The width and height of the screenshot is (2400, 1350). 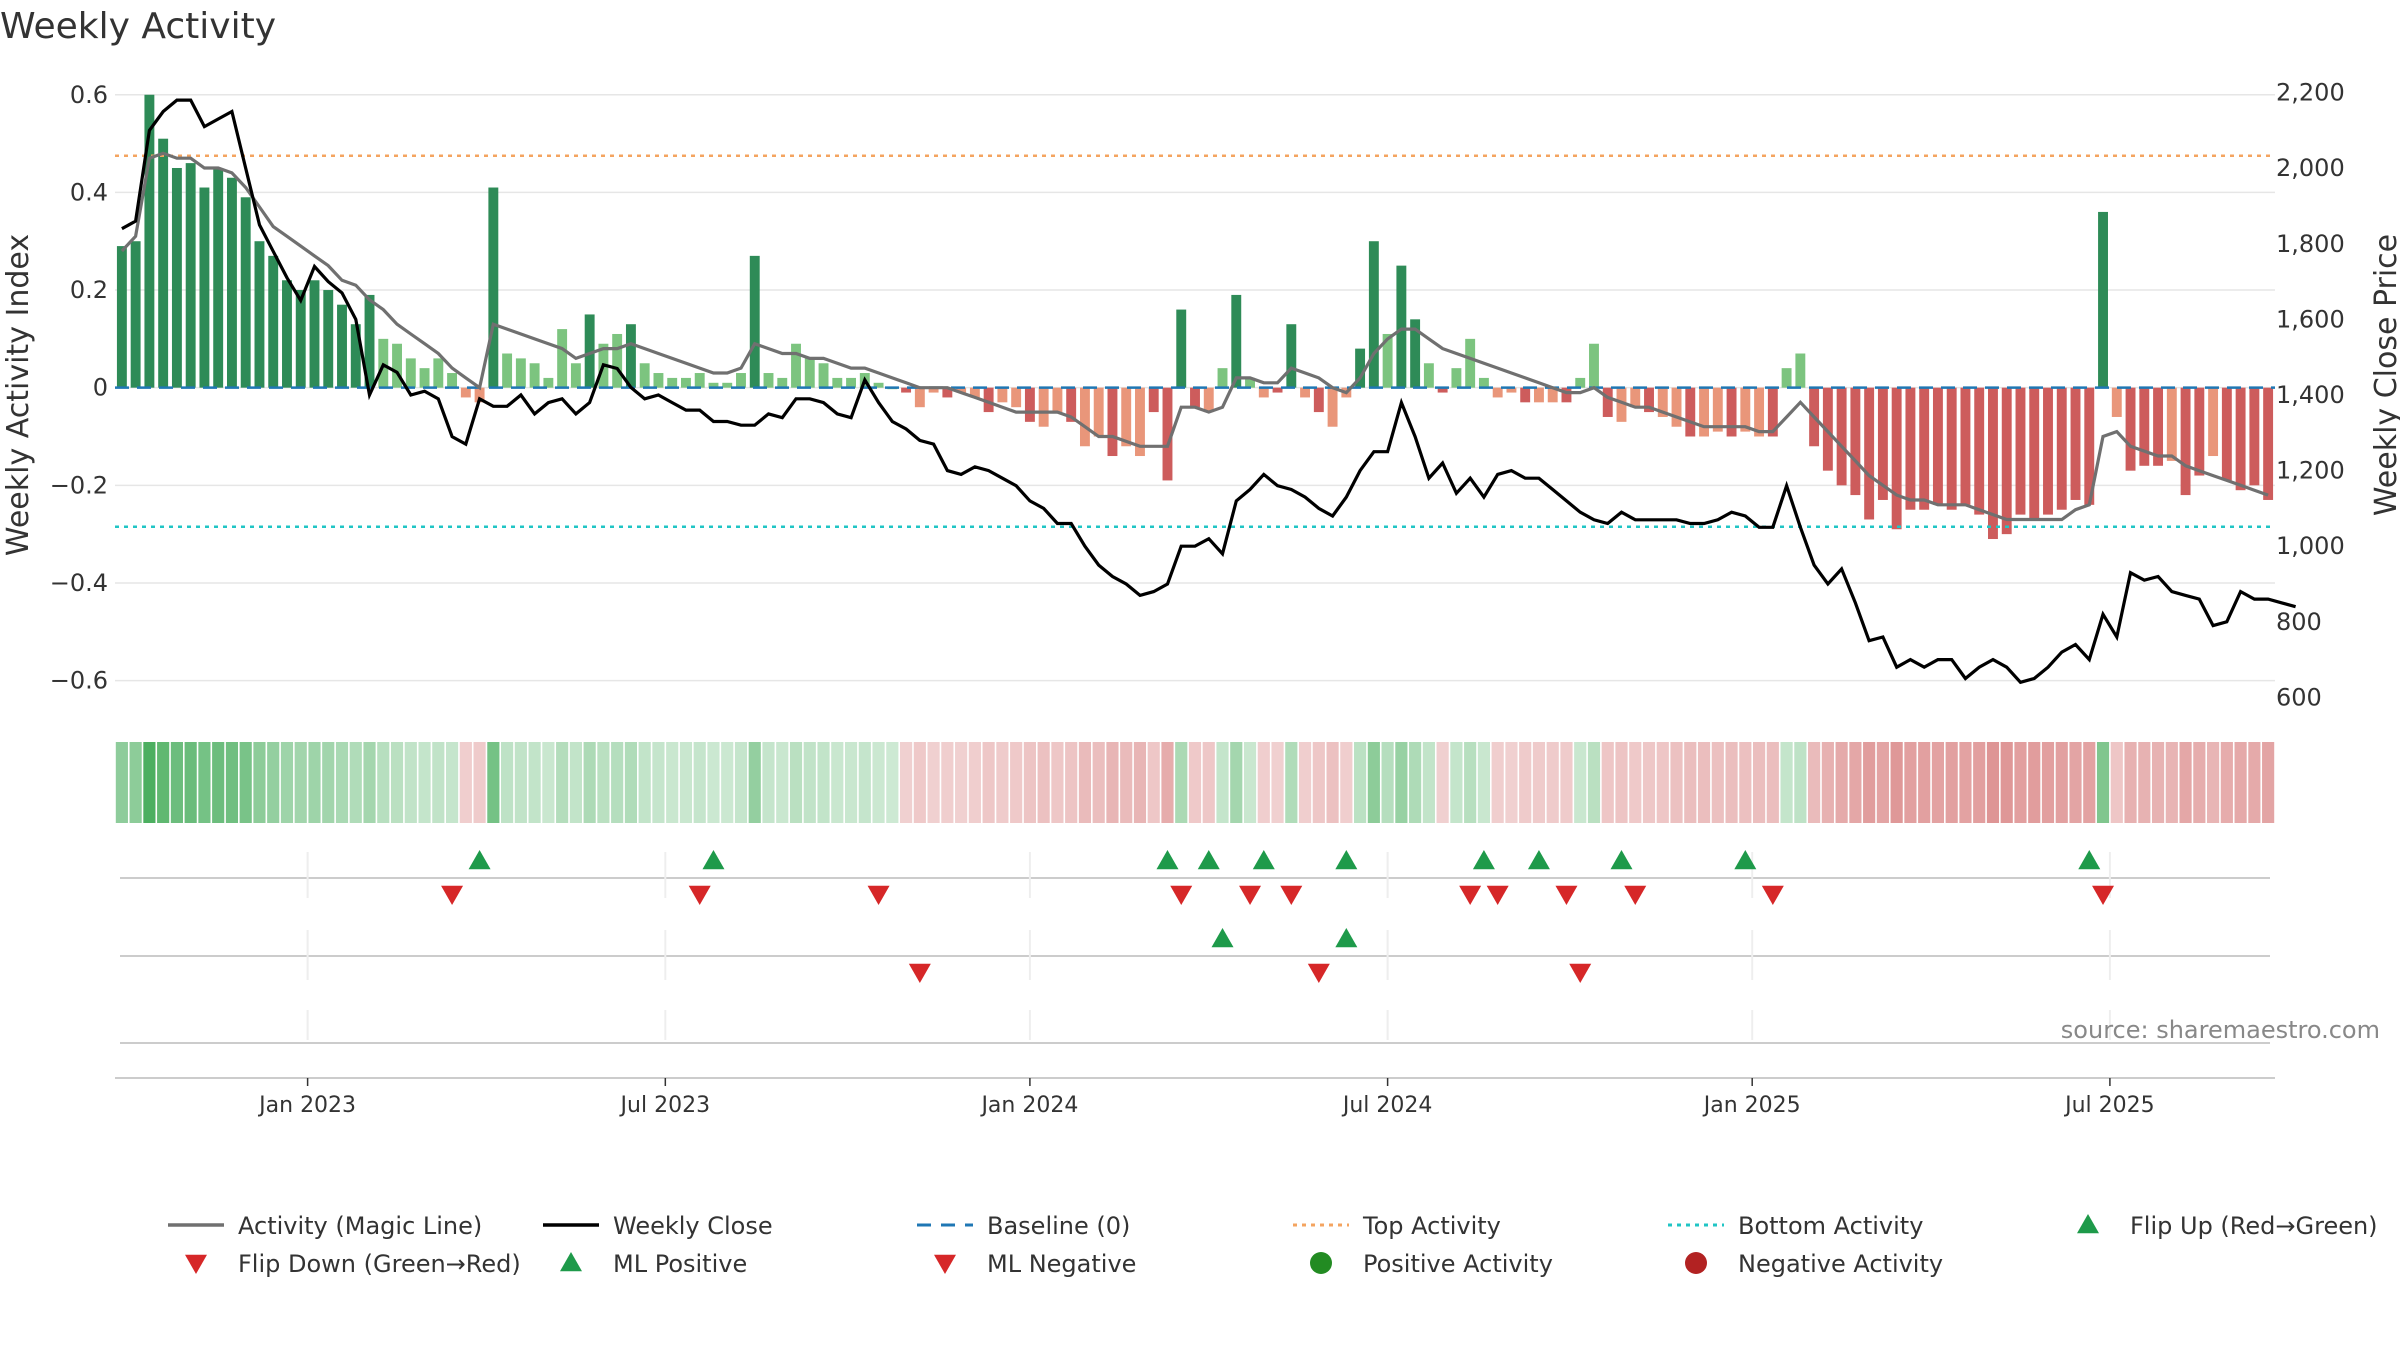 What do you see at coordinates (2310, 244) in the screenshot?
I see `right-tick-label: 1,800` at bounding box center [2310, 244].